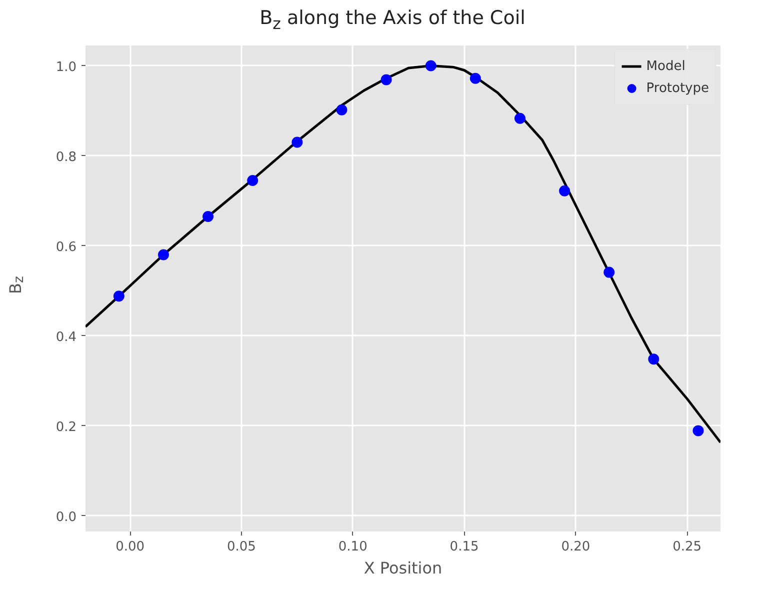 The width and height of the screenshot is (759, 613). Describe the element at coordinates (353, 547) in the screenshot. I see `x-tick-label: 0.10` at that location.